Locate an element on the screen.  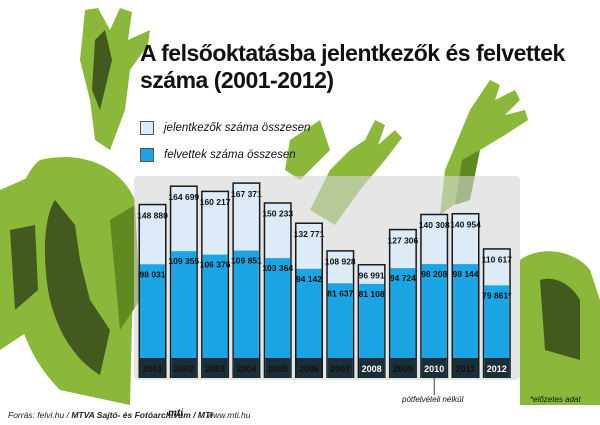
source-prefix: Forrás: felvi.hu / is located at coordinates (40, 415).